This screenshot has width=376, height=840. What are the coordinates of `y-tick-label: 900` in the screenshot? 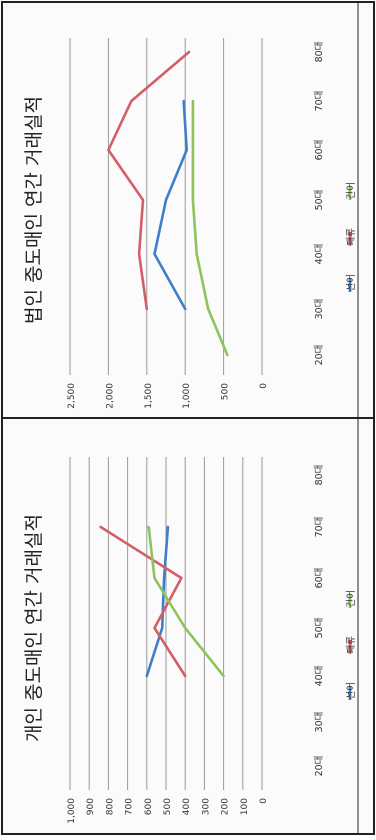 It's located at (91, 806).